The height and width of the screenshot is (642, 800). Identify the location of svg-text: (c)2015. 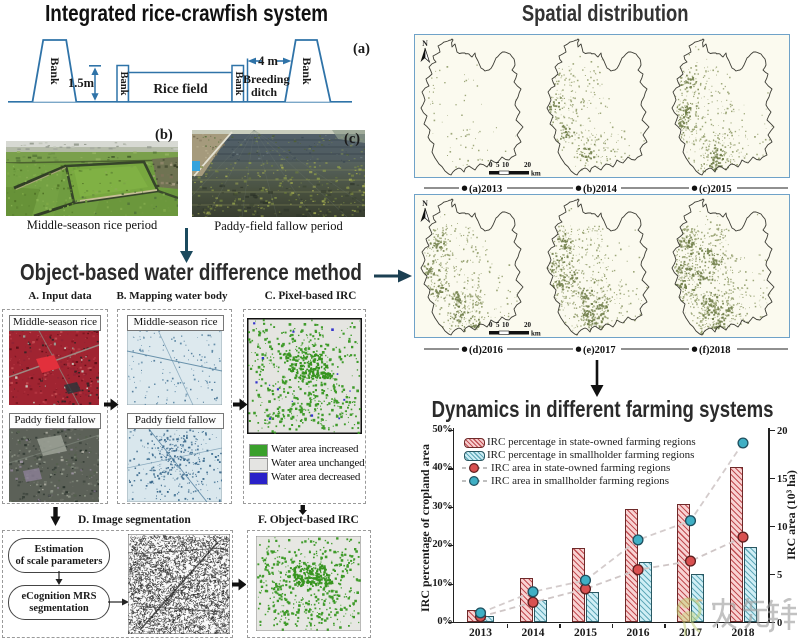
(715, 189).